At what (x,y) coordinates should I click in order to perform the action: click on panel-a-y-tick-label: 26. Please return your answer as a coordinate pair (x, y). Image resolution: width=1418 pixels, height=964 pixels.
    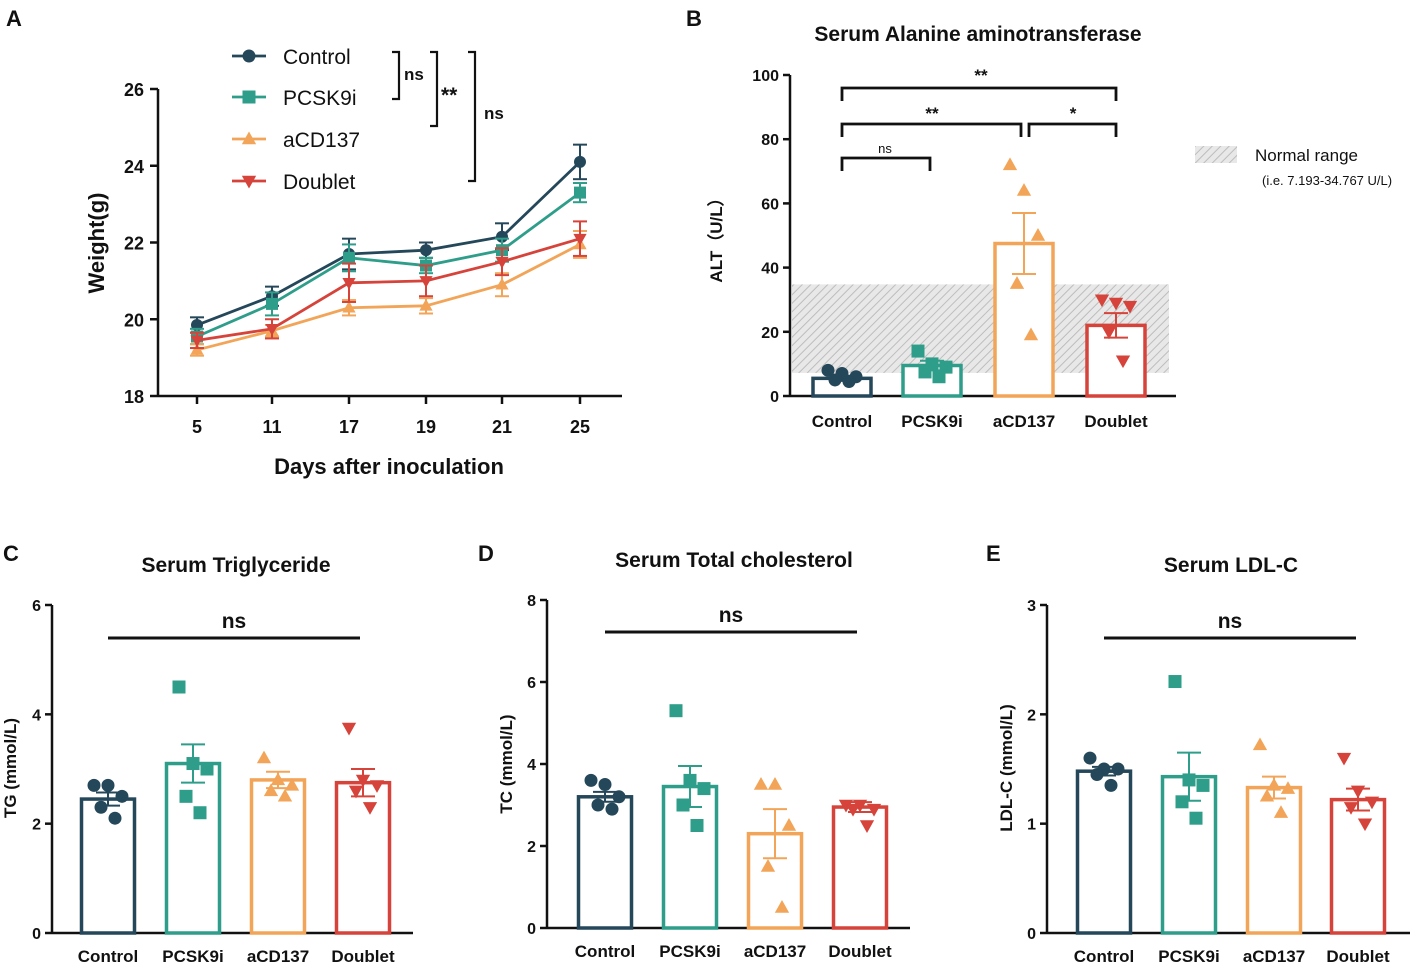
    Looking at the image, I should click on (134, 90).